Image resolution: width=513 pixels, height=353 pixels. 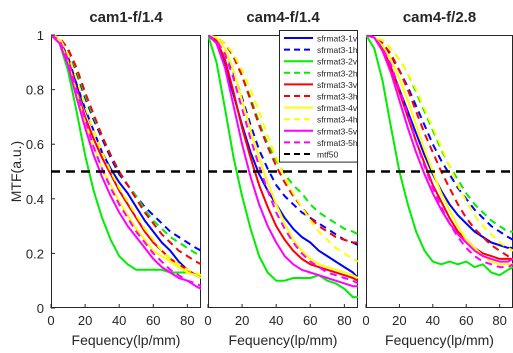 I want to click on legend-label-sfrmat3-2v: sfrmat3-2v, so click(x=337, y=62).